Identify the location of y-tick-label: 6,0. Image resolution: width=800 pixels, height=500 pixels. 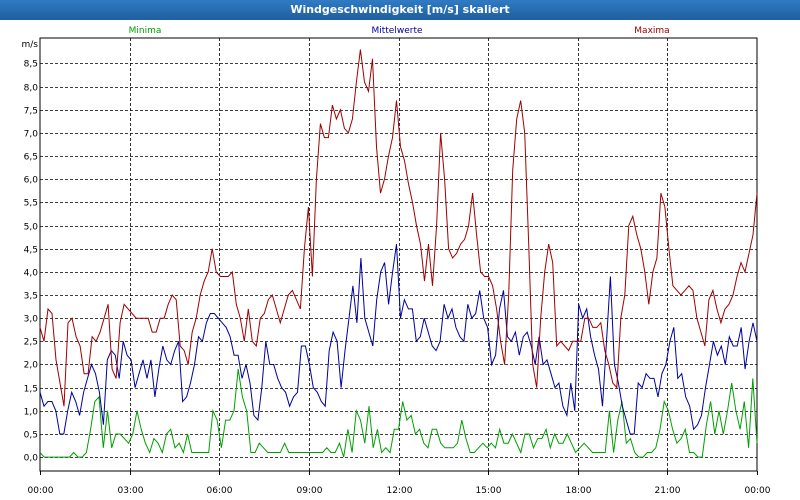
(31, 181).